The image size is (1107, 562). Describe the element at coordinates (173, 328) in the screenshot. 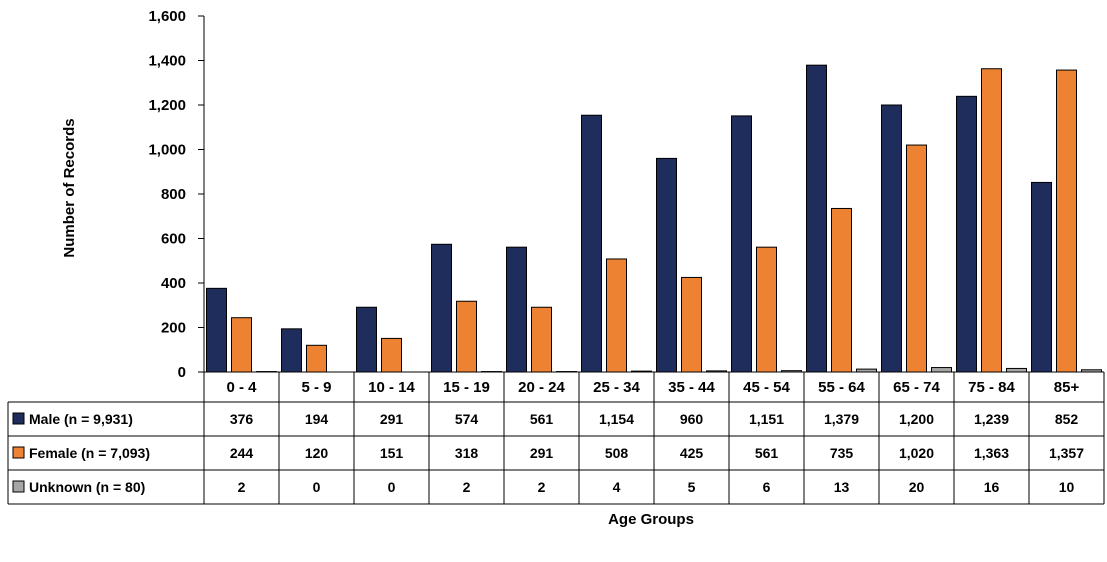

I see `y-tick-label: 200` at that location.